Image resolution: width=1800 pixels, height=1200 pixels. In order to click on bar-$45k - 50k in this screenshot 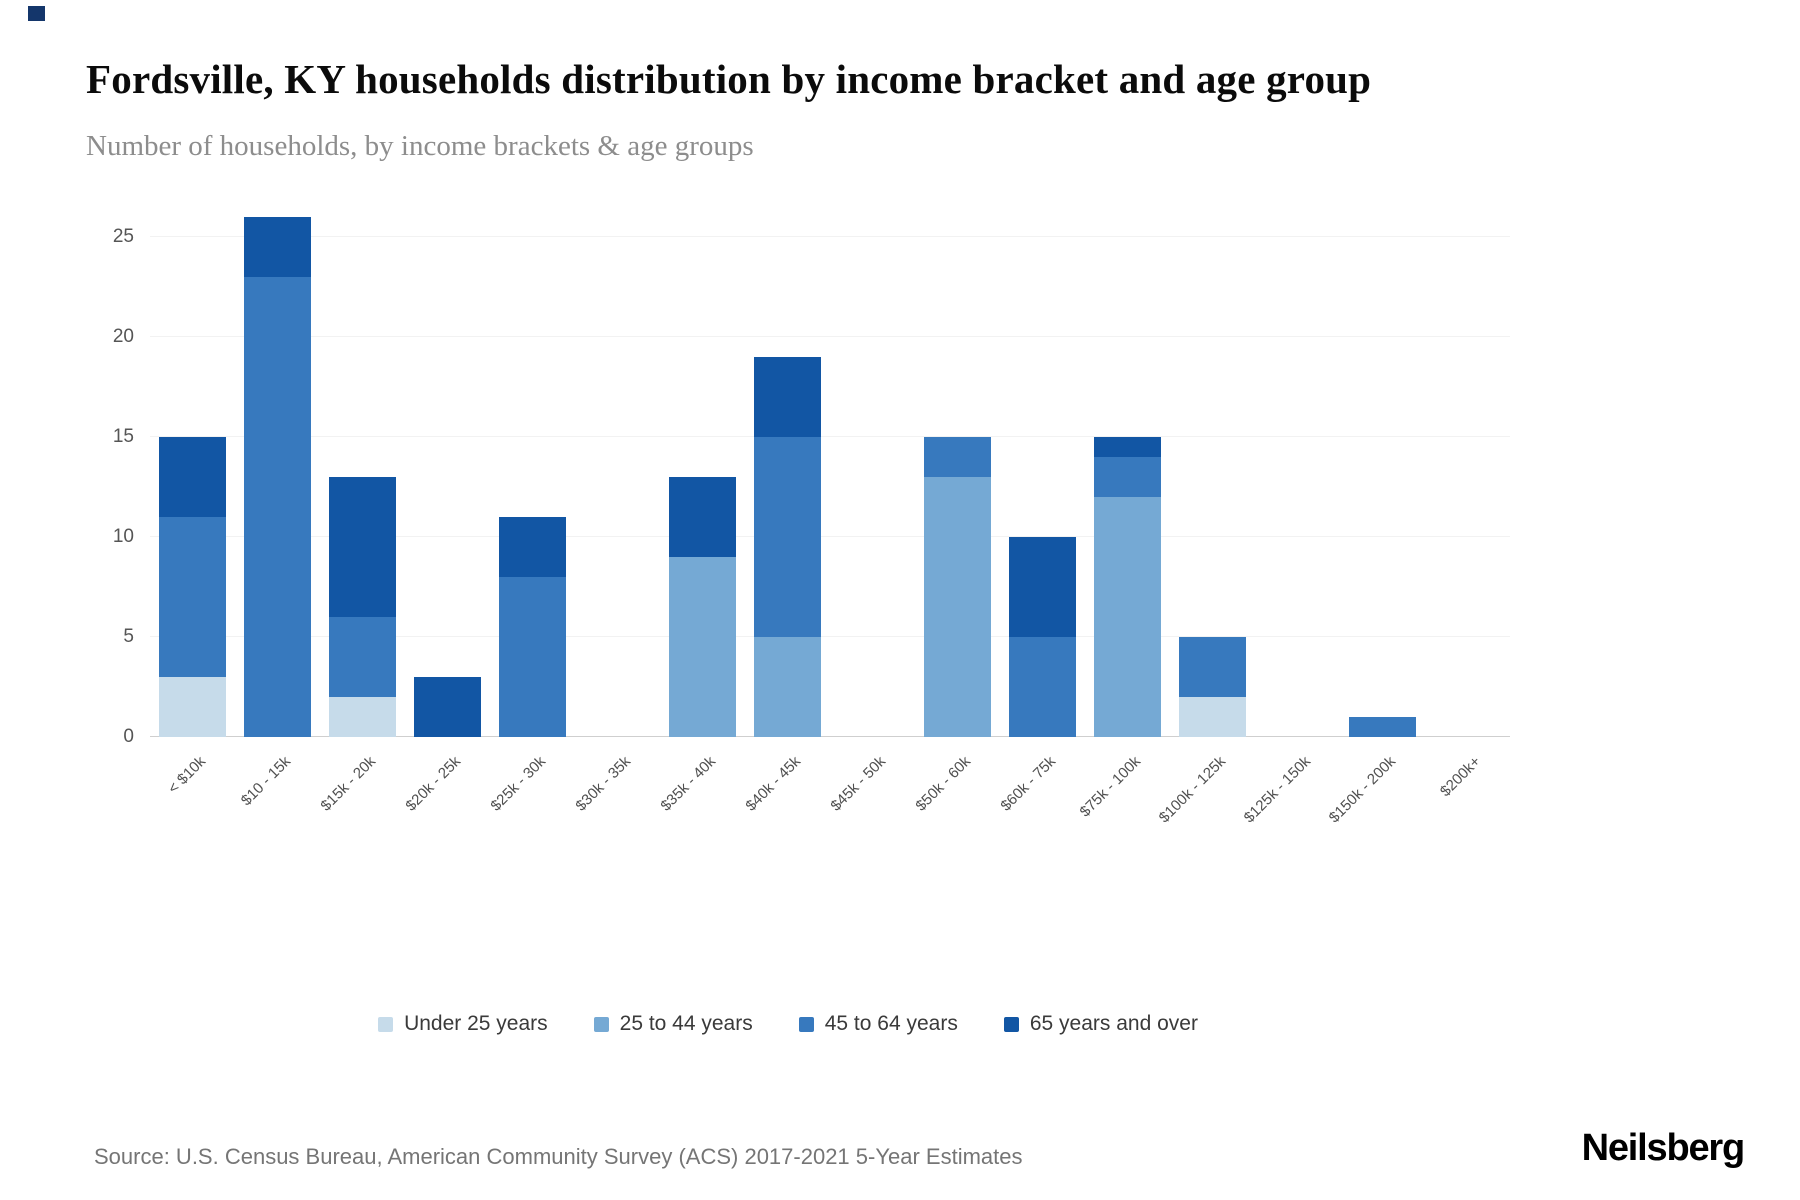, I will do `click(872, 472)`.